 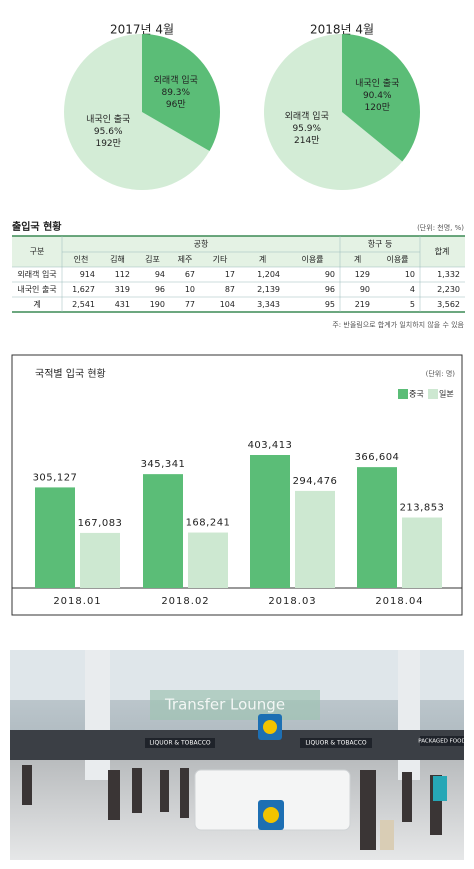 I want to click on x-tick-label: 2018.03, so click(x=292, y=601).